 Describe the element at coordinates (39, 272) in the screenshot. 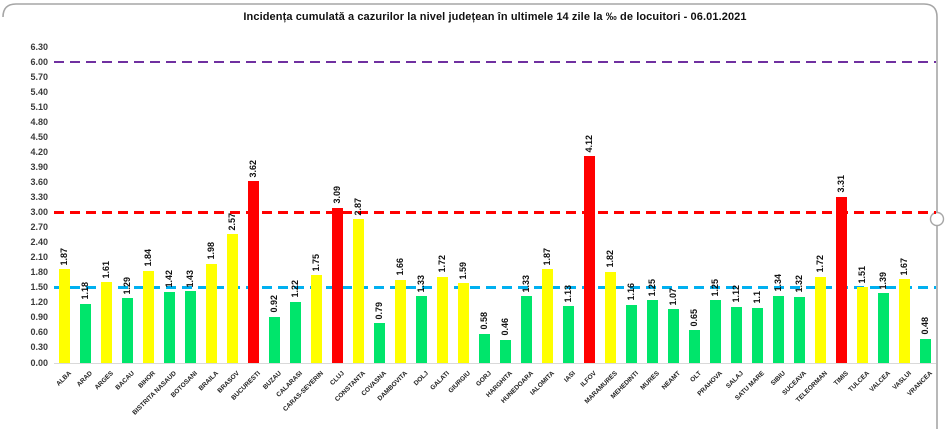

I see `y-axis-tick-label: 1.80` at that location.